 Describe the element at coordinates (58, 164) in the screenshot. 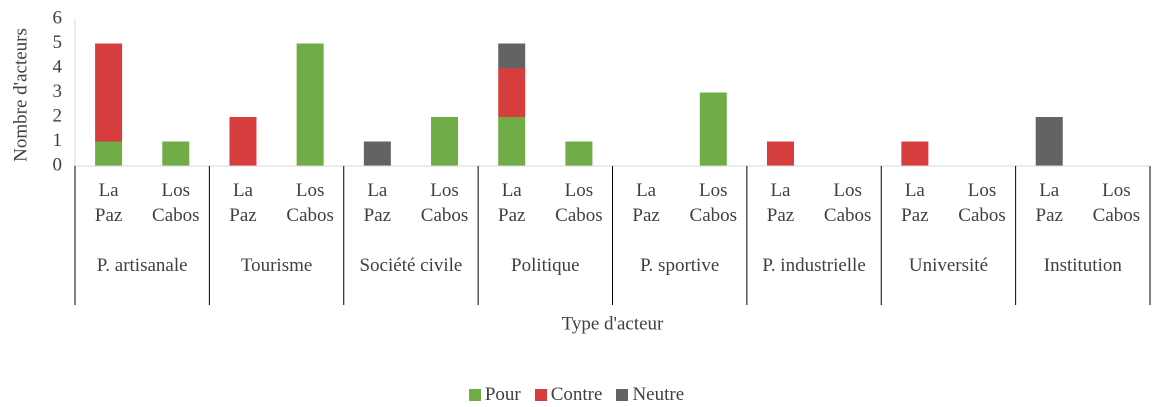

I see `y-tick-label: 0` at that location.